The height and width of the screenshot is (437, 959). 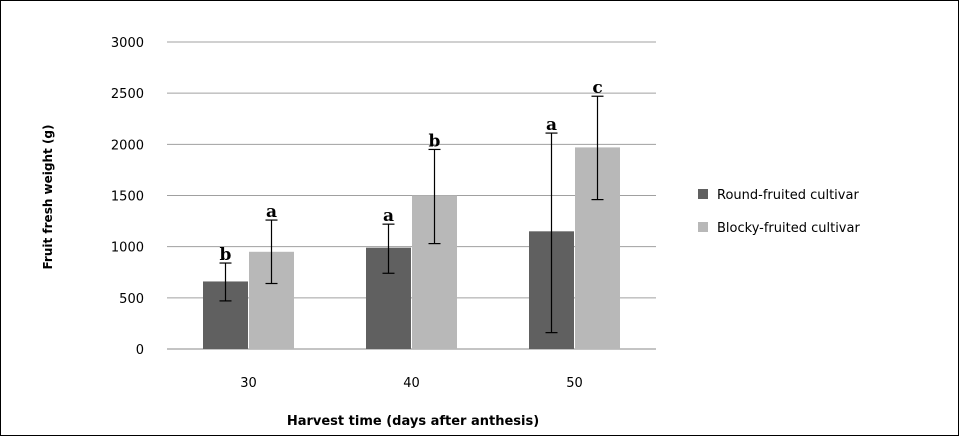 What do you see at coordinates (140, 350) in the screenshot?
I see `y-tick-label: 0` at bounding box center [140, 350].